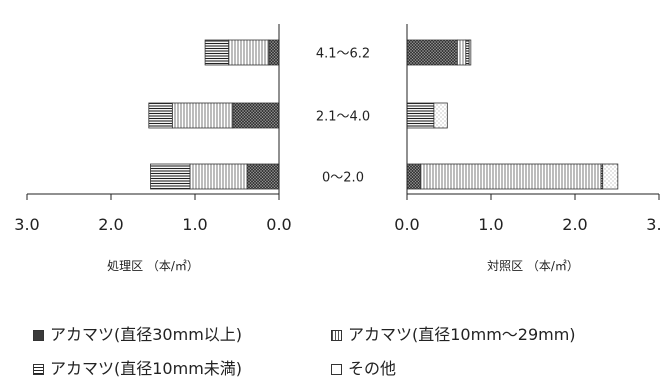  I want to click on tick-label-treatment: 1.0, so click(194, 224).